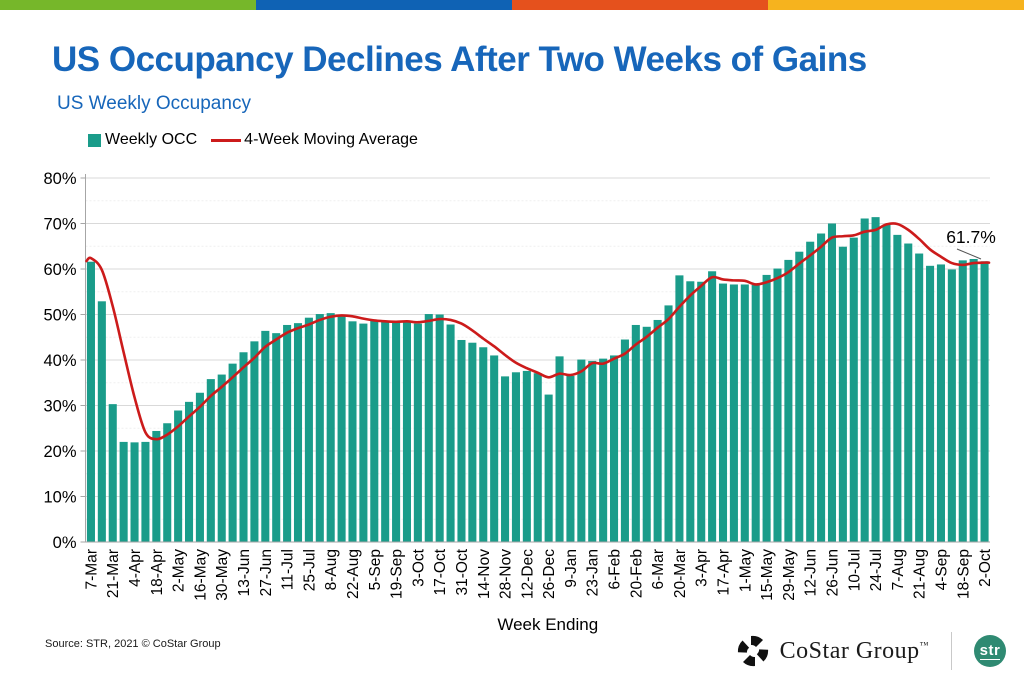 The image size is (1024, 683). I want to click on x-axis-title: Week Ending, so click(547, 624).